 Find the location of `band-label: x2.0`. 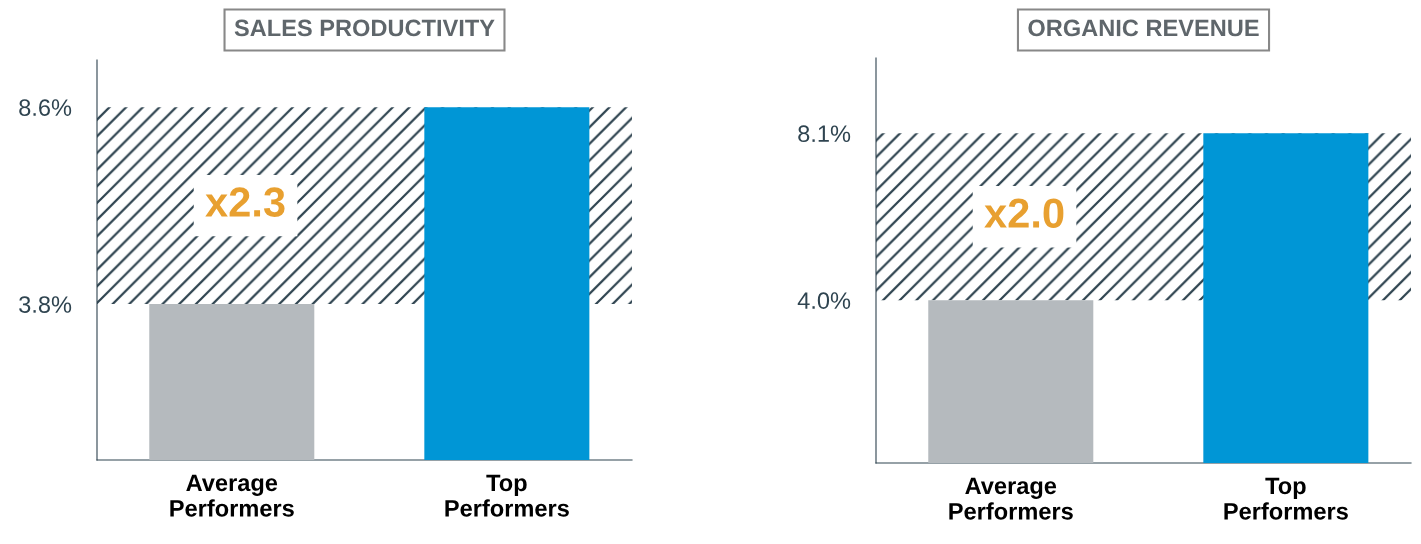

band-label: x2.0 is located at coordinates (1024, 213).